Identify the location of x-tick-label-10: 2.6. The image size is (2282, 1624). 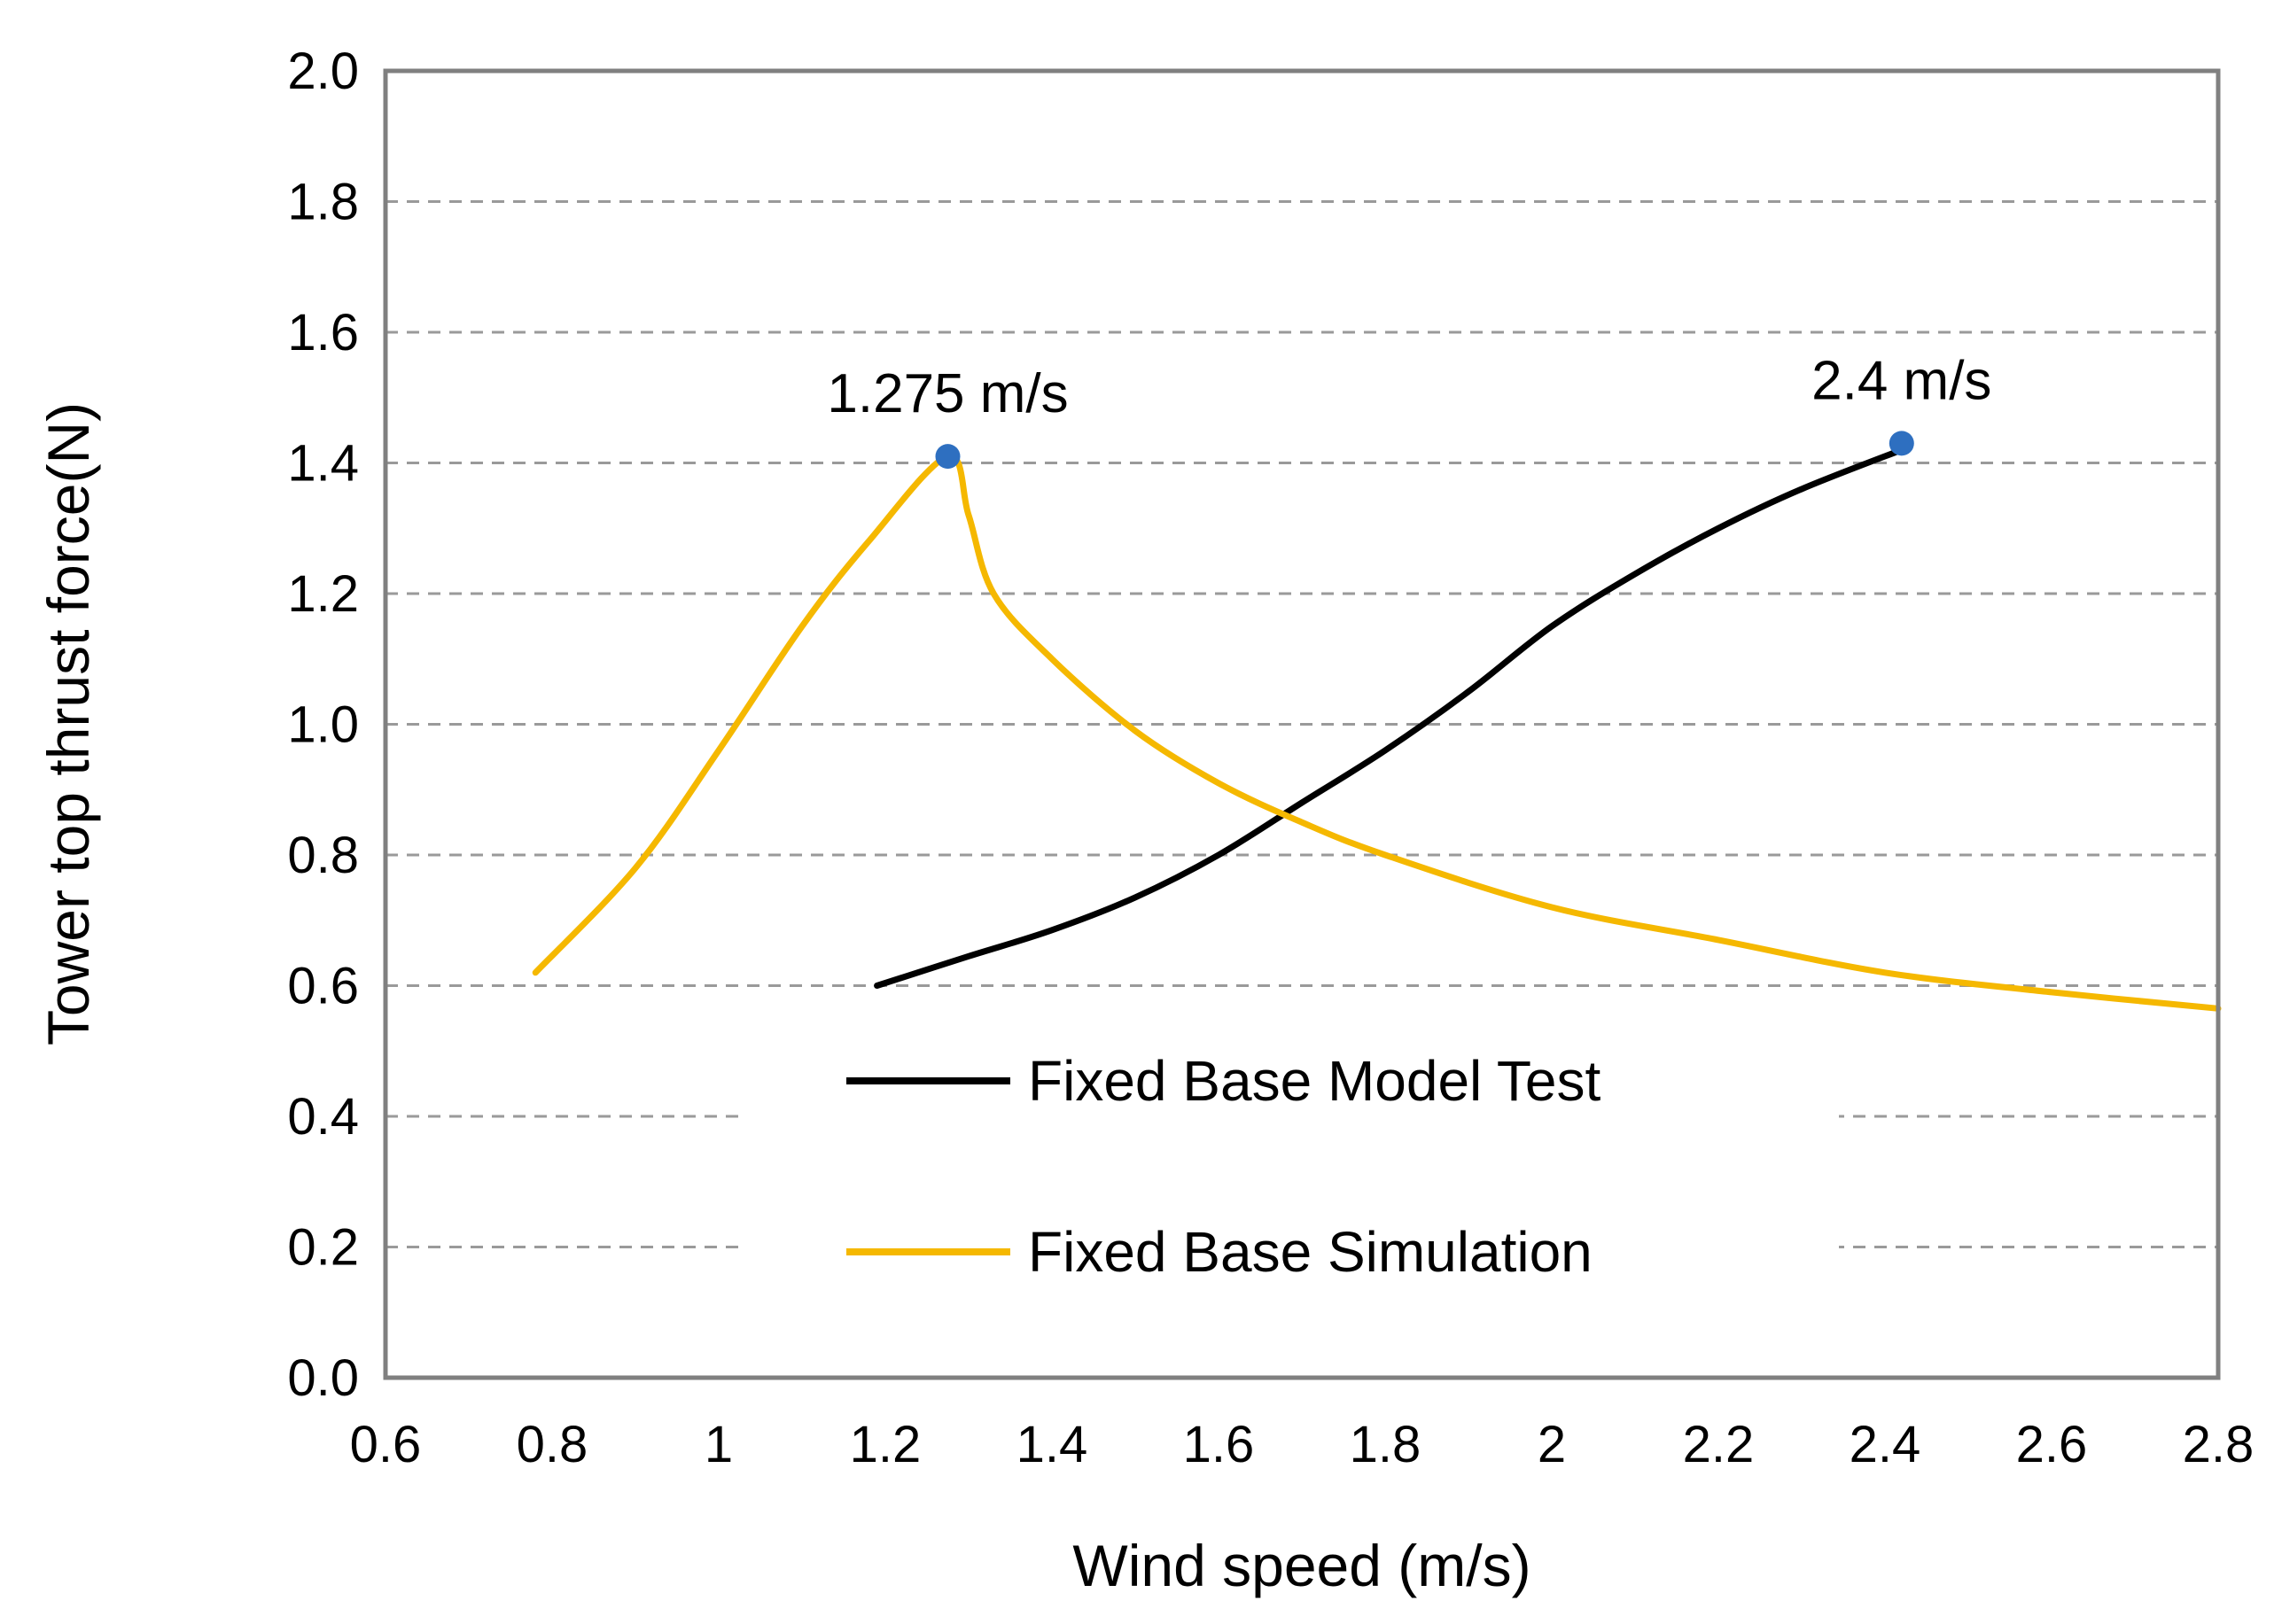
(2052, 1445).